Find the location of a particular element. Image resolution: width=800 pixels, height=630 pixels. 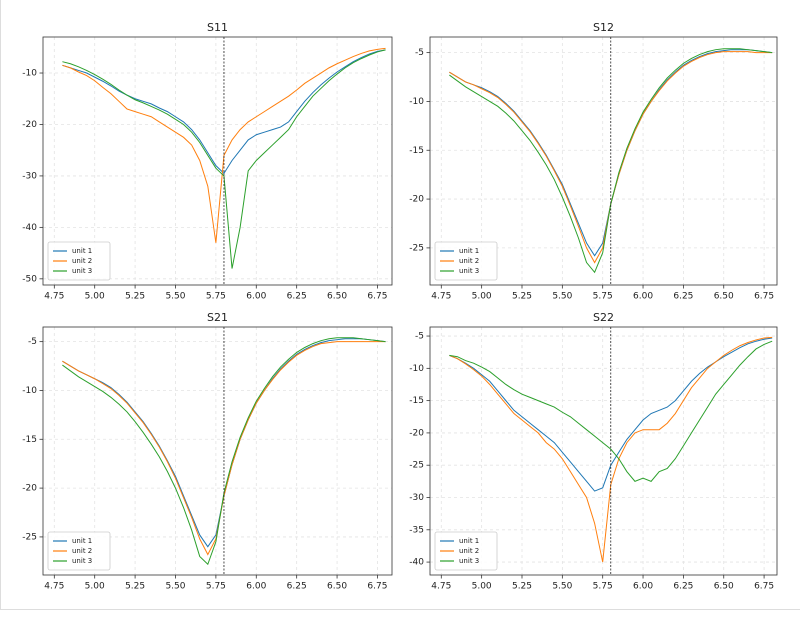

subplot-title: S12 is located at coordinates (603, 27).